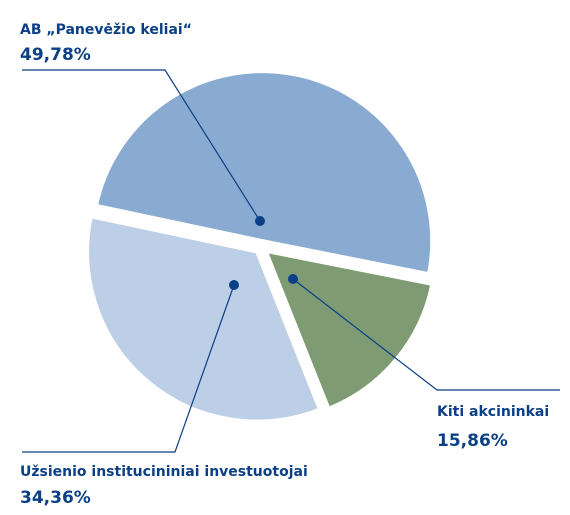 Image resolution: width=570 pixels, height=515 pixels. I want to click on slice-value-label: 34,36%, so click(55, 498).